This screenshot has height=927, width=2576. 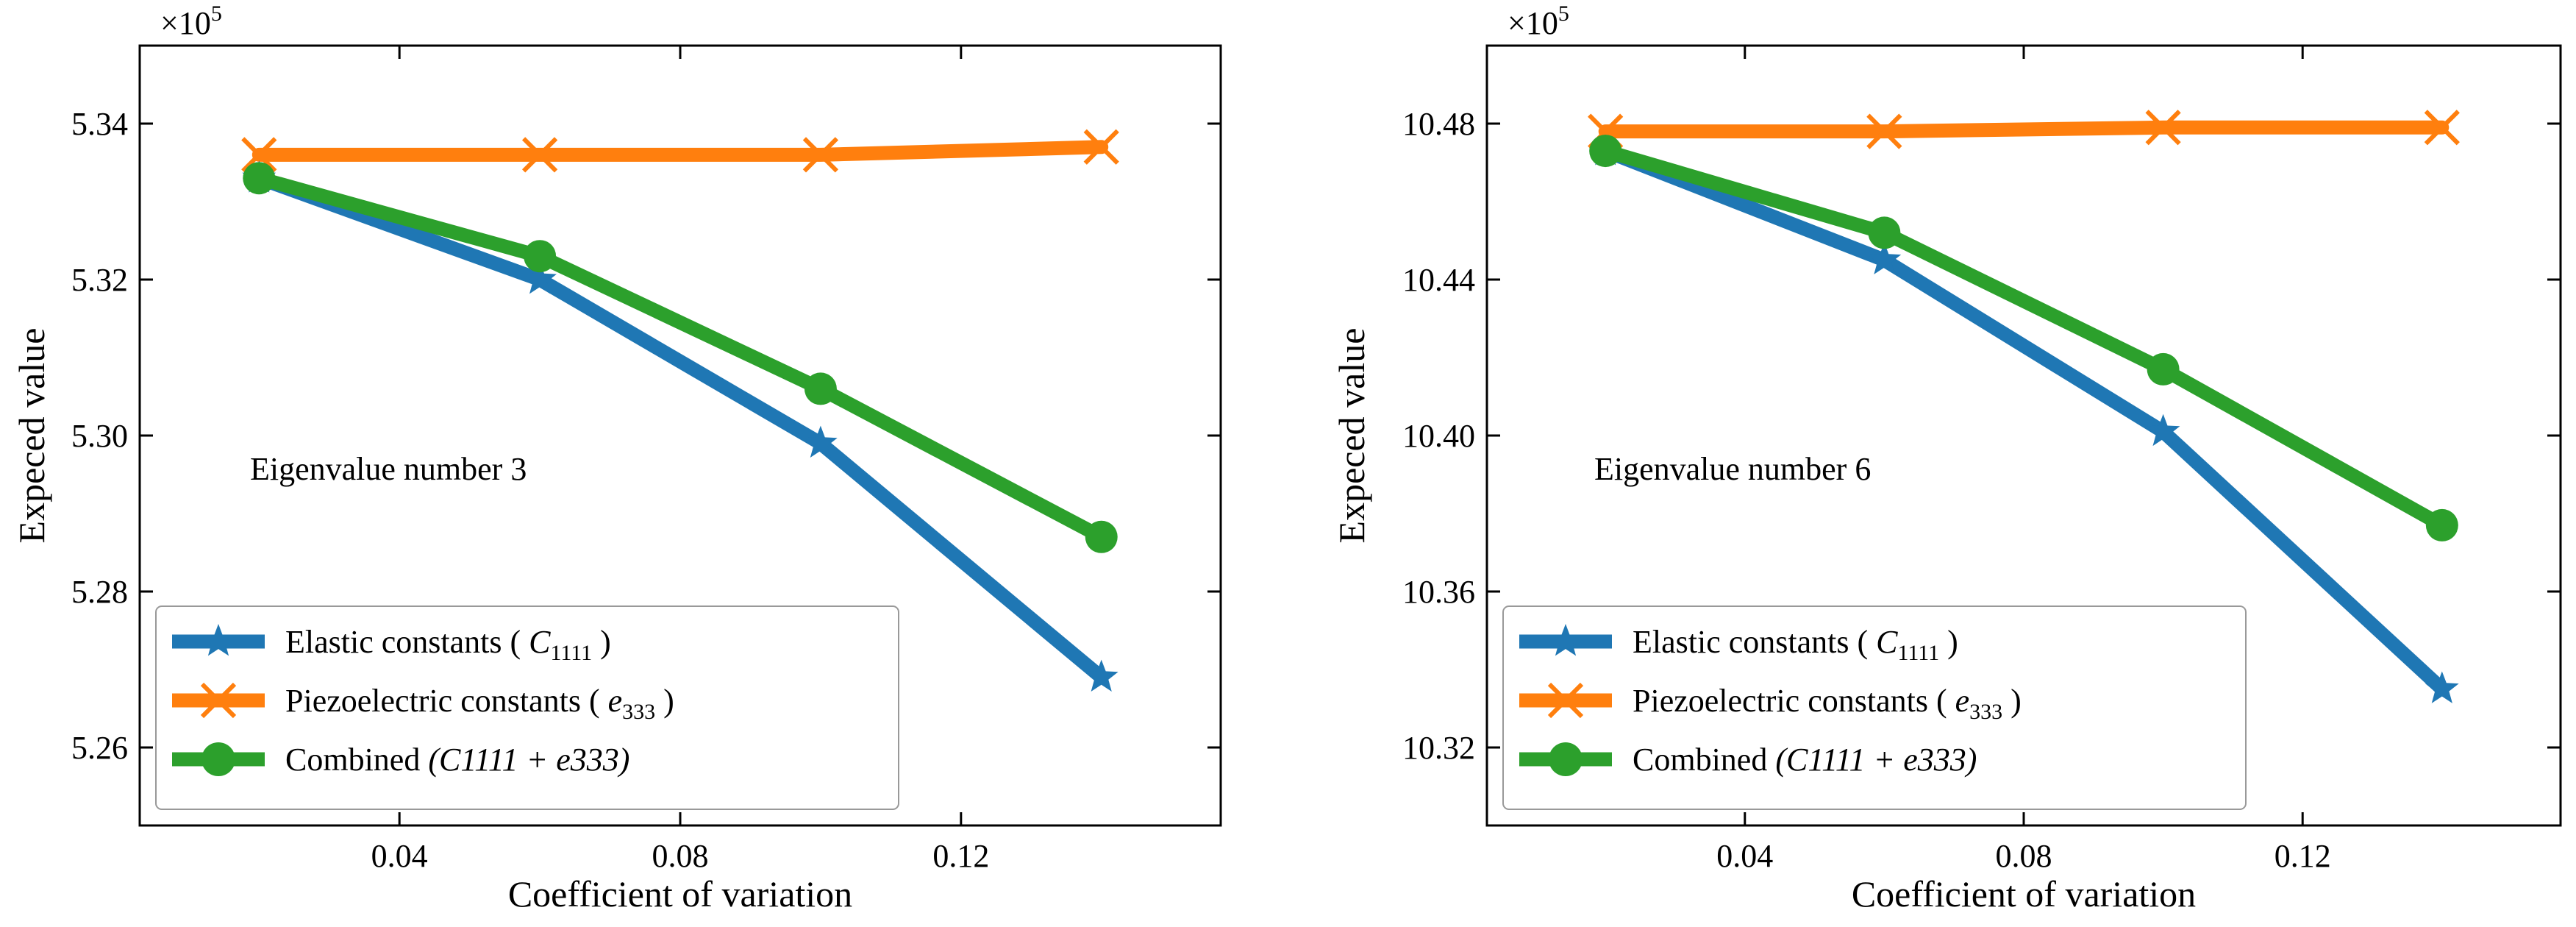 What do you see at coordinates (1438, 280) in the screenshot?
I see `y-tick-label: 10.44` at bounding box center [1438, 280].